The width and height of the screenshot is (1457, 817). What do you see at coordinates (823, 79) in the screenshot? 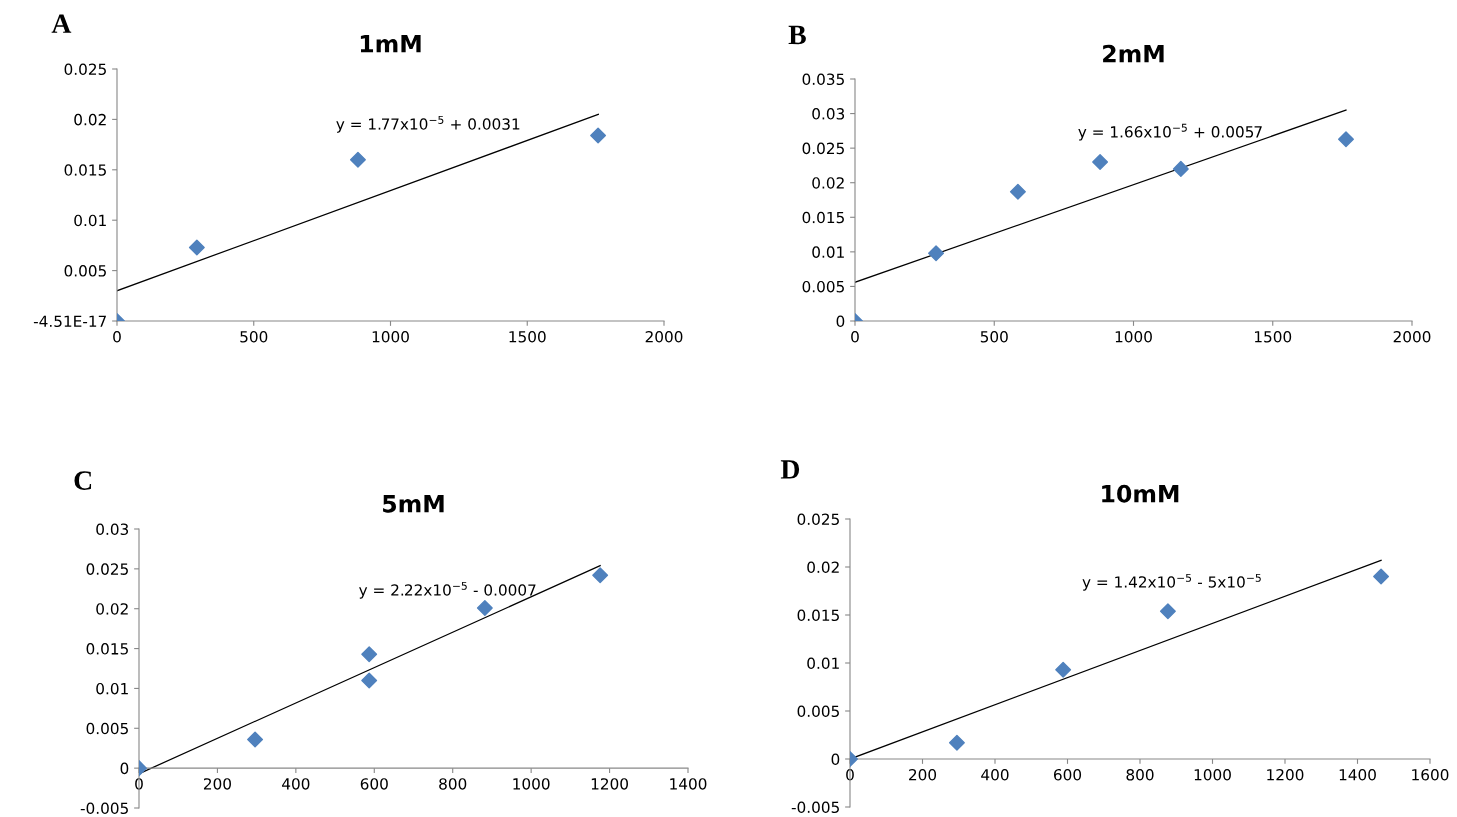
I see `y-tick-label: 0.035` at bounding box center [823, 79].